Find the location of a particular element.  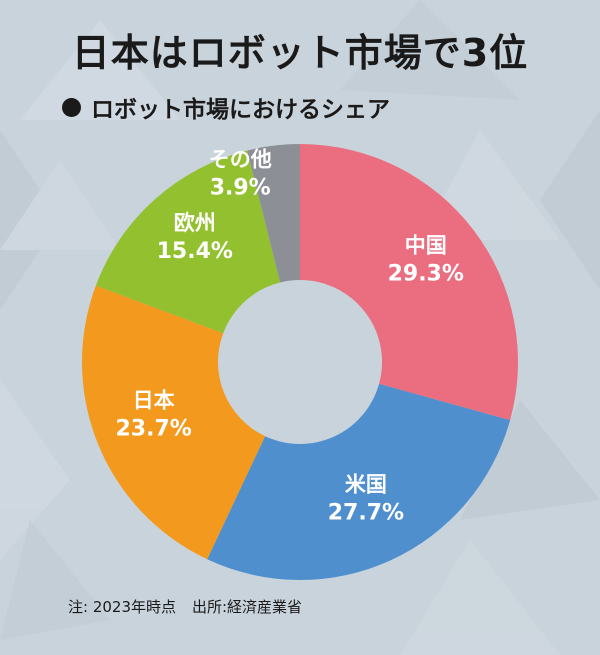

slice-label-3: 欧州 is located at coordinates (195, 223).